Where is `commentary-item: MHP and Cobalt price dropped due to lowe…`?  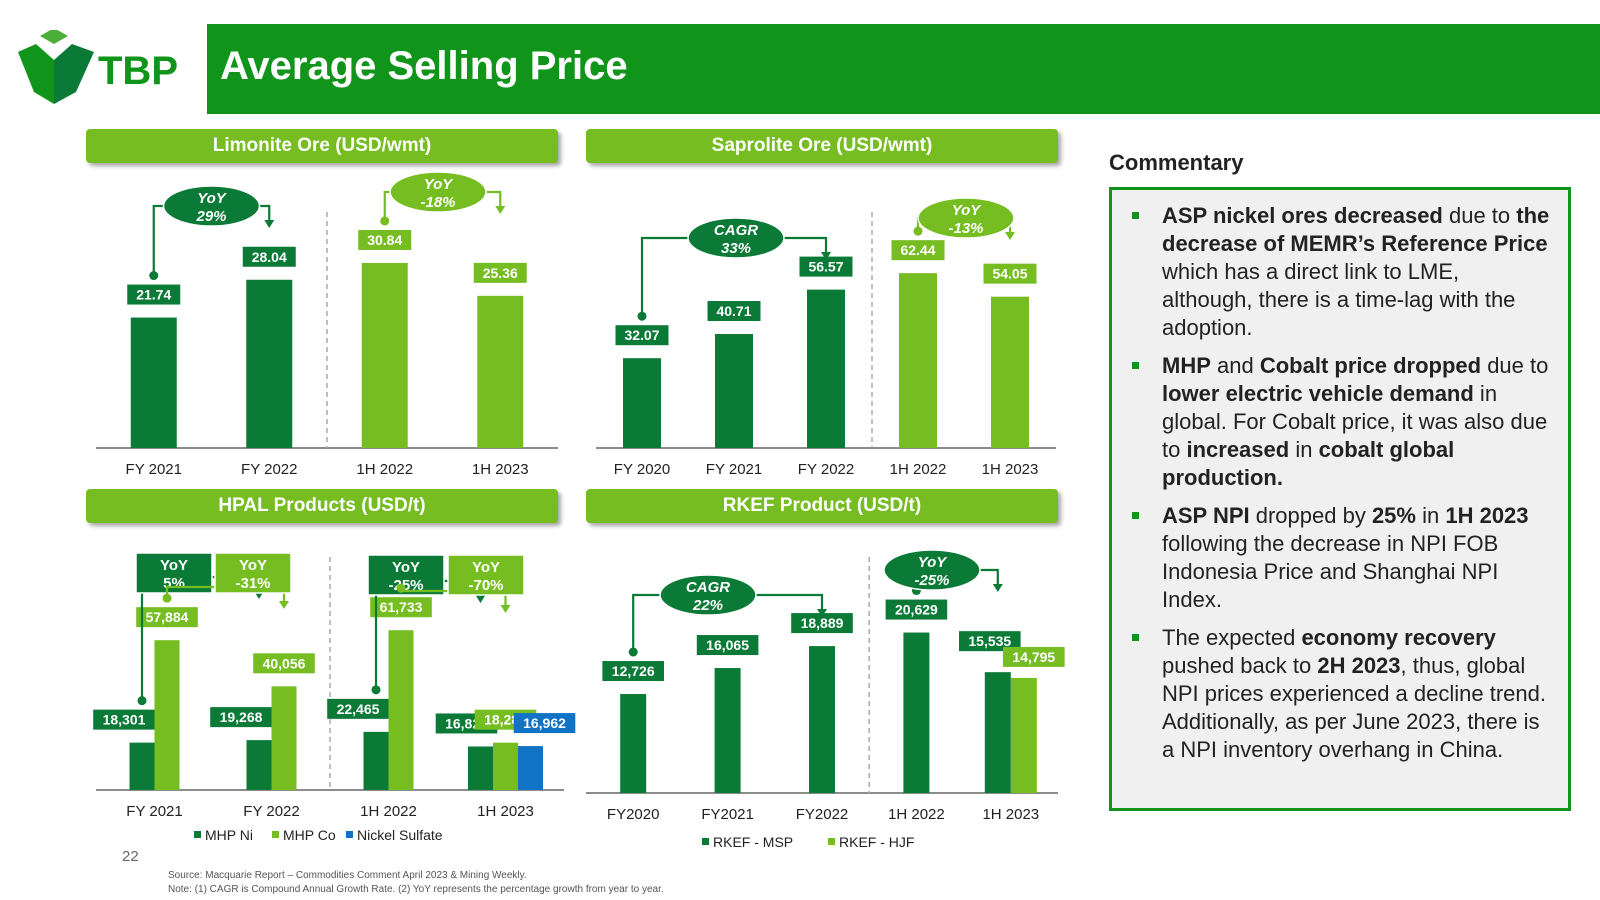
commentary-item: MHP and Cobalt price dropped due to lowe… is located at coordinates (1340, 422).